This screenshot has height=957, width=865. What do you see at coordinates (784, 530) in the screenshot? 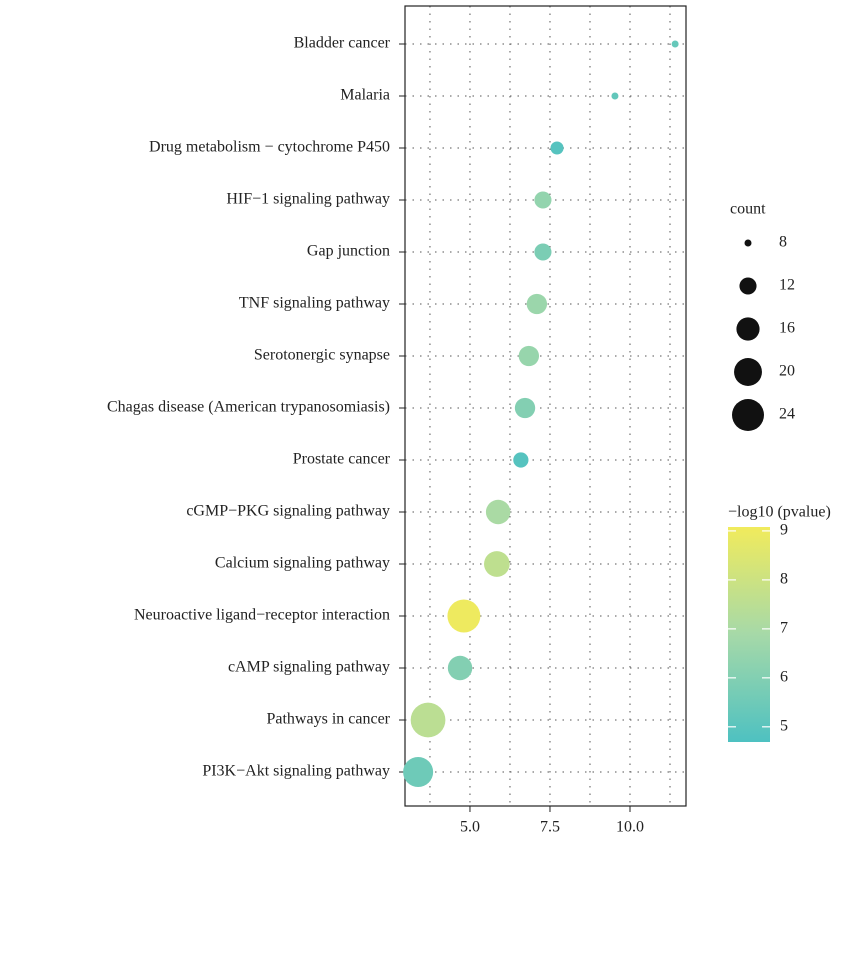
I see `color-legend-label: 9` at bounding box center [784, 530].